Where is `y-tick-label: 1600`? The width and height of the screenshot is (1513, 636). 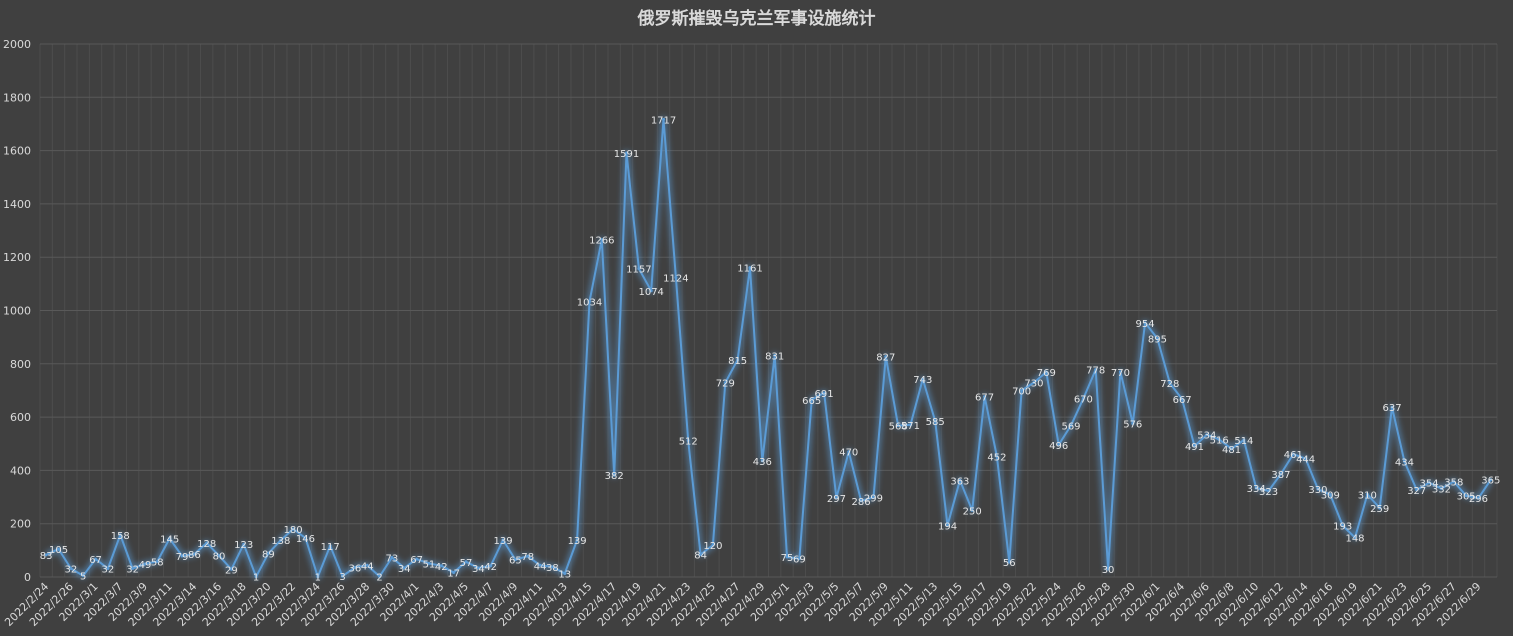 y-tick-label: 1600 is located at coordinates (17, 151).